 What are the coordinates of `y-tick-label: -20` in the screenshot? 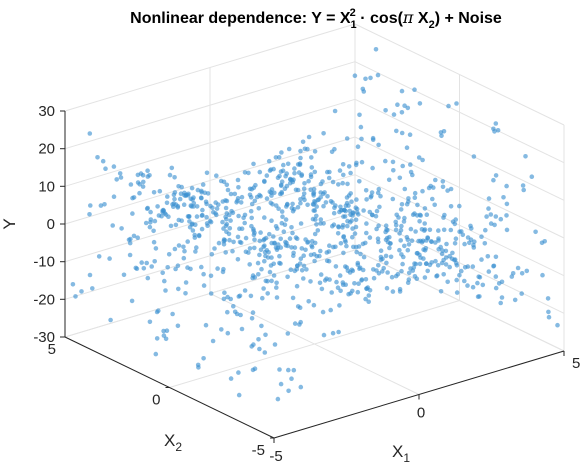 It's located at (44, 299).